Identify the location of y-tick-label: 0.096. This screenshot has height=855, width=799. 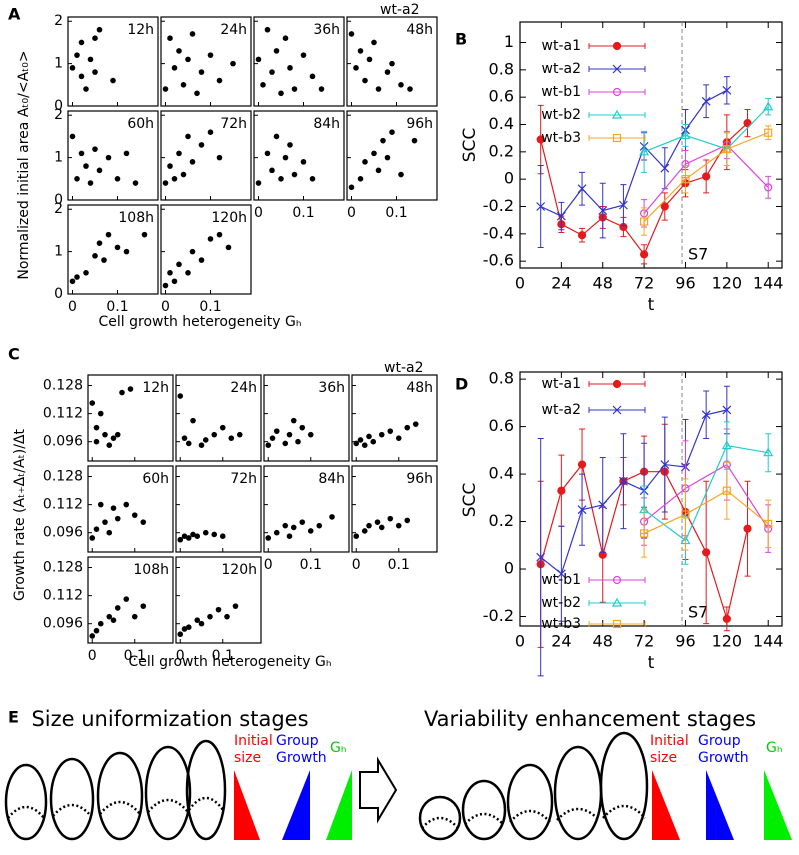
(63, 442).